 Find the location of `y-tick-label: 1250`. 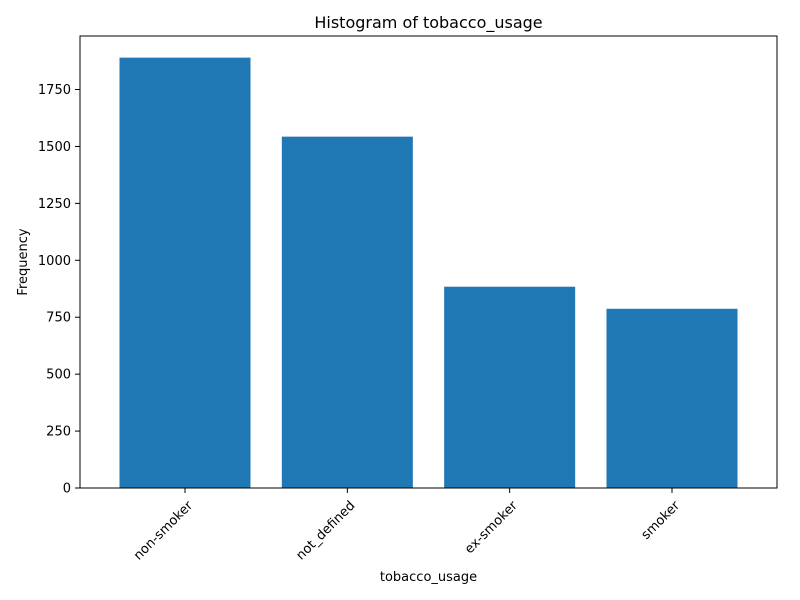

y-tick-label: 1250 is located at coordinates (54, 204).